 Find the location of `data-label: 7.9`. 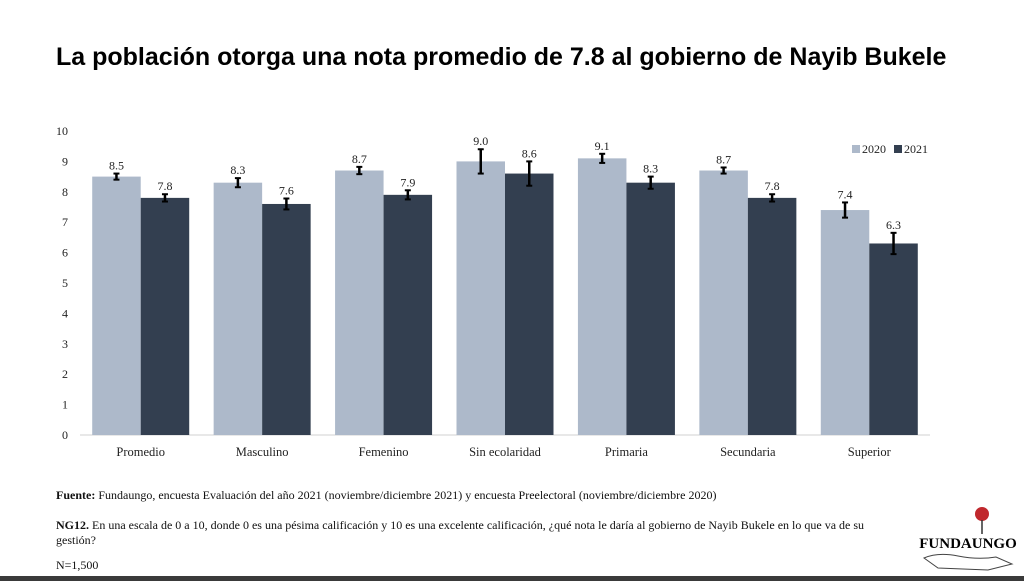

data-label: 7.9 is located at coordinates (407, 182).